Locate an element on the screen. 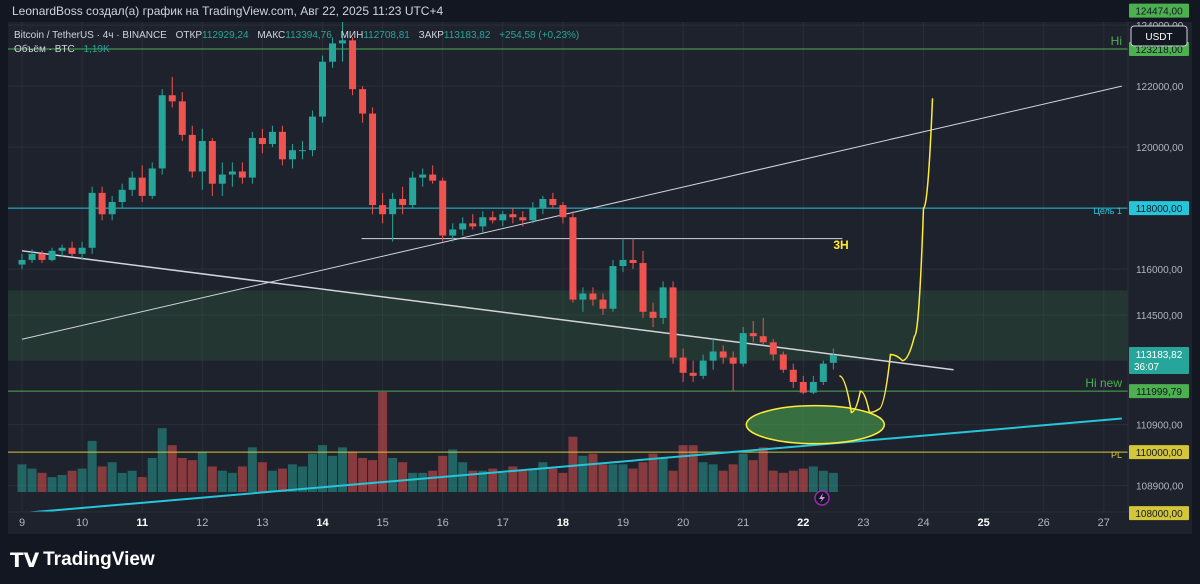  level-tag: Цель 1 is located at coordinates (1107, 211).